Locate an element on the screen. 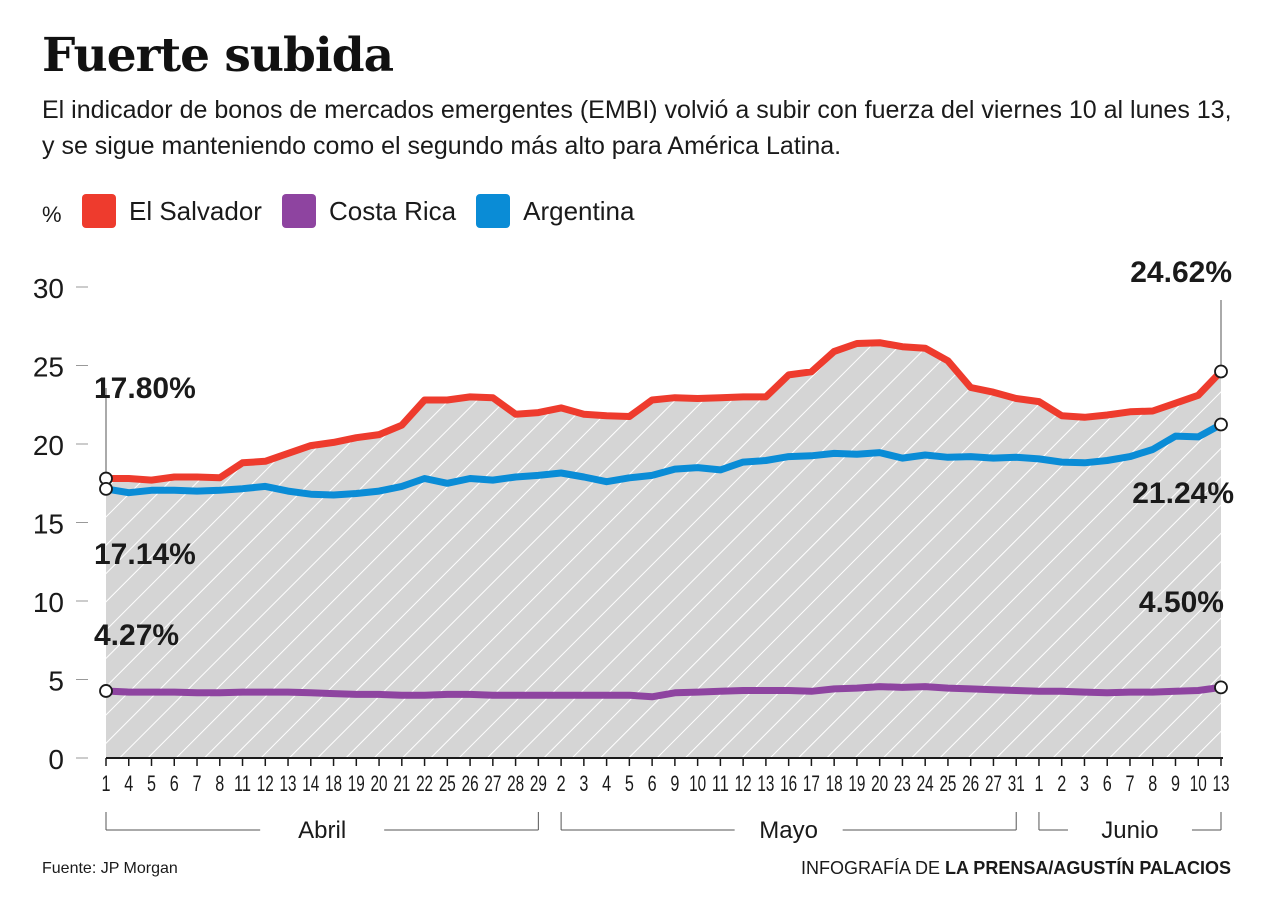  legend-item-argentina: Argentina is located at coordinates (555, 211).